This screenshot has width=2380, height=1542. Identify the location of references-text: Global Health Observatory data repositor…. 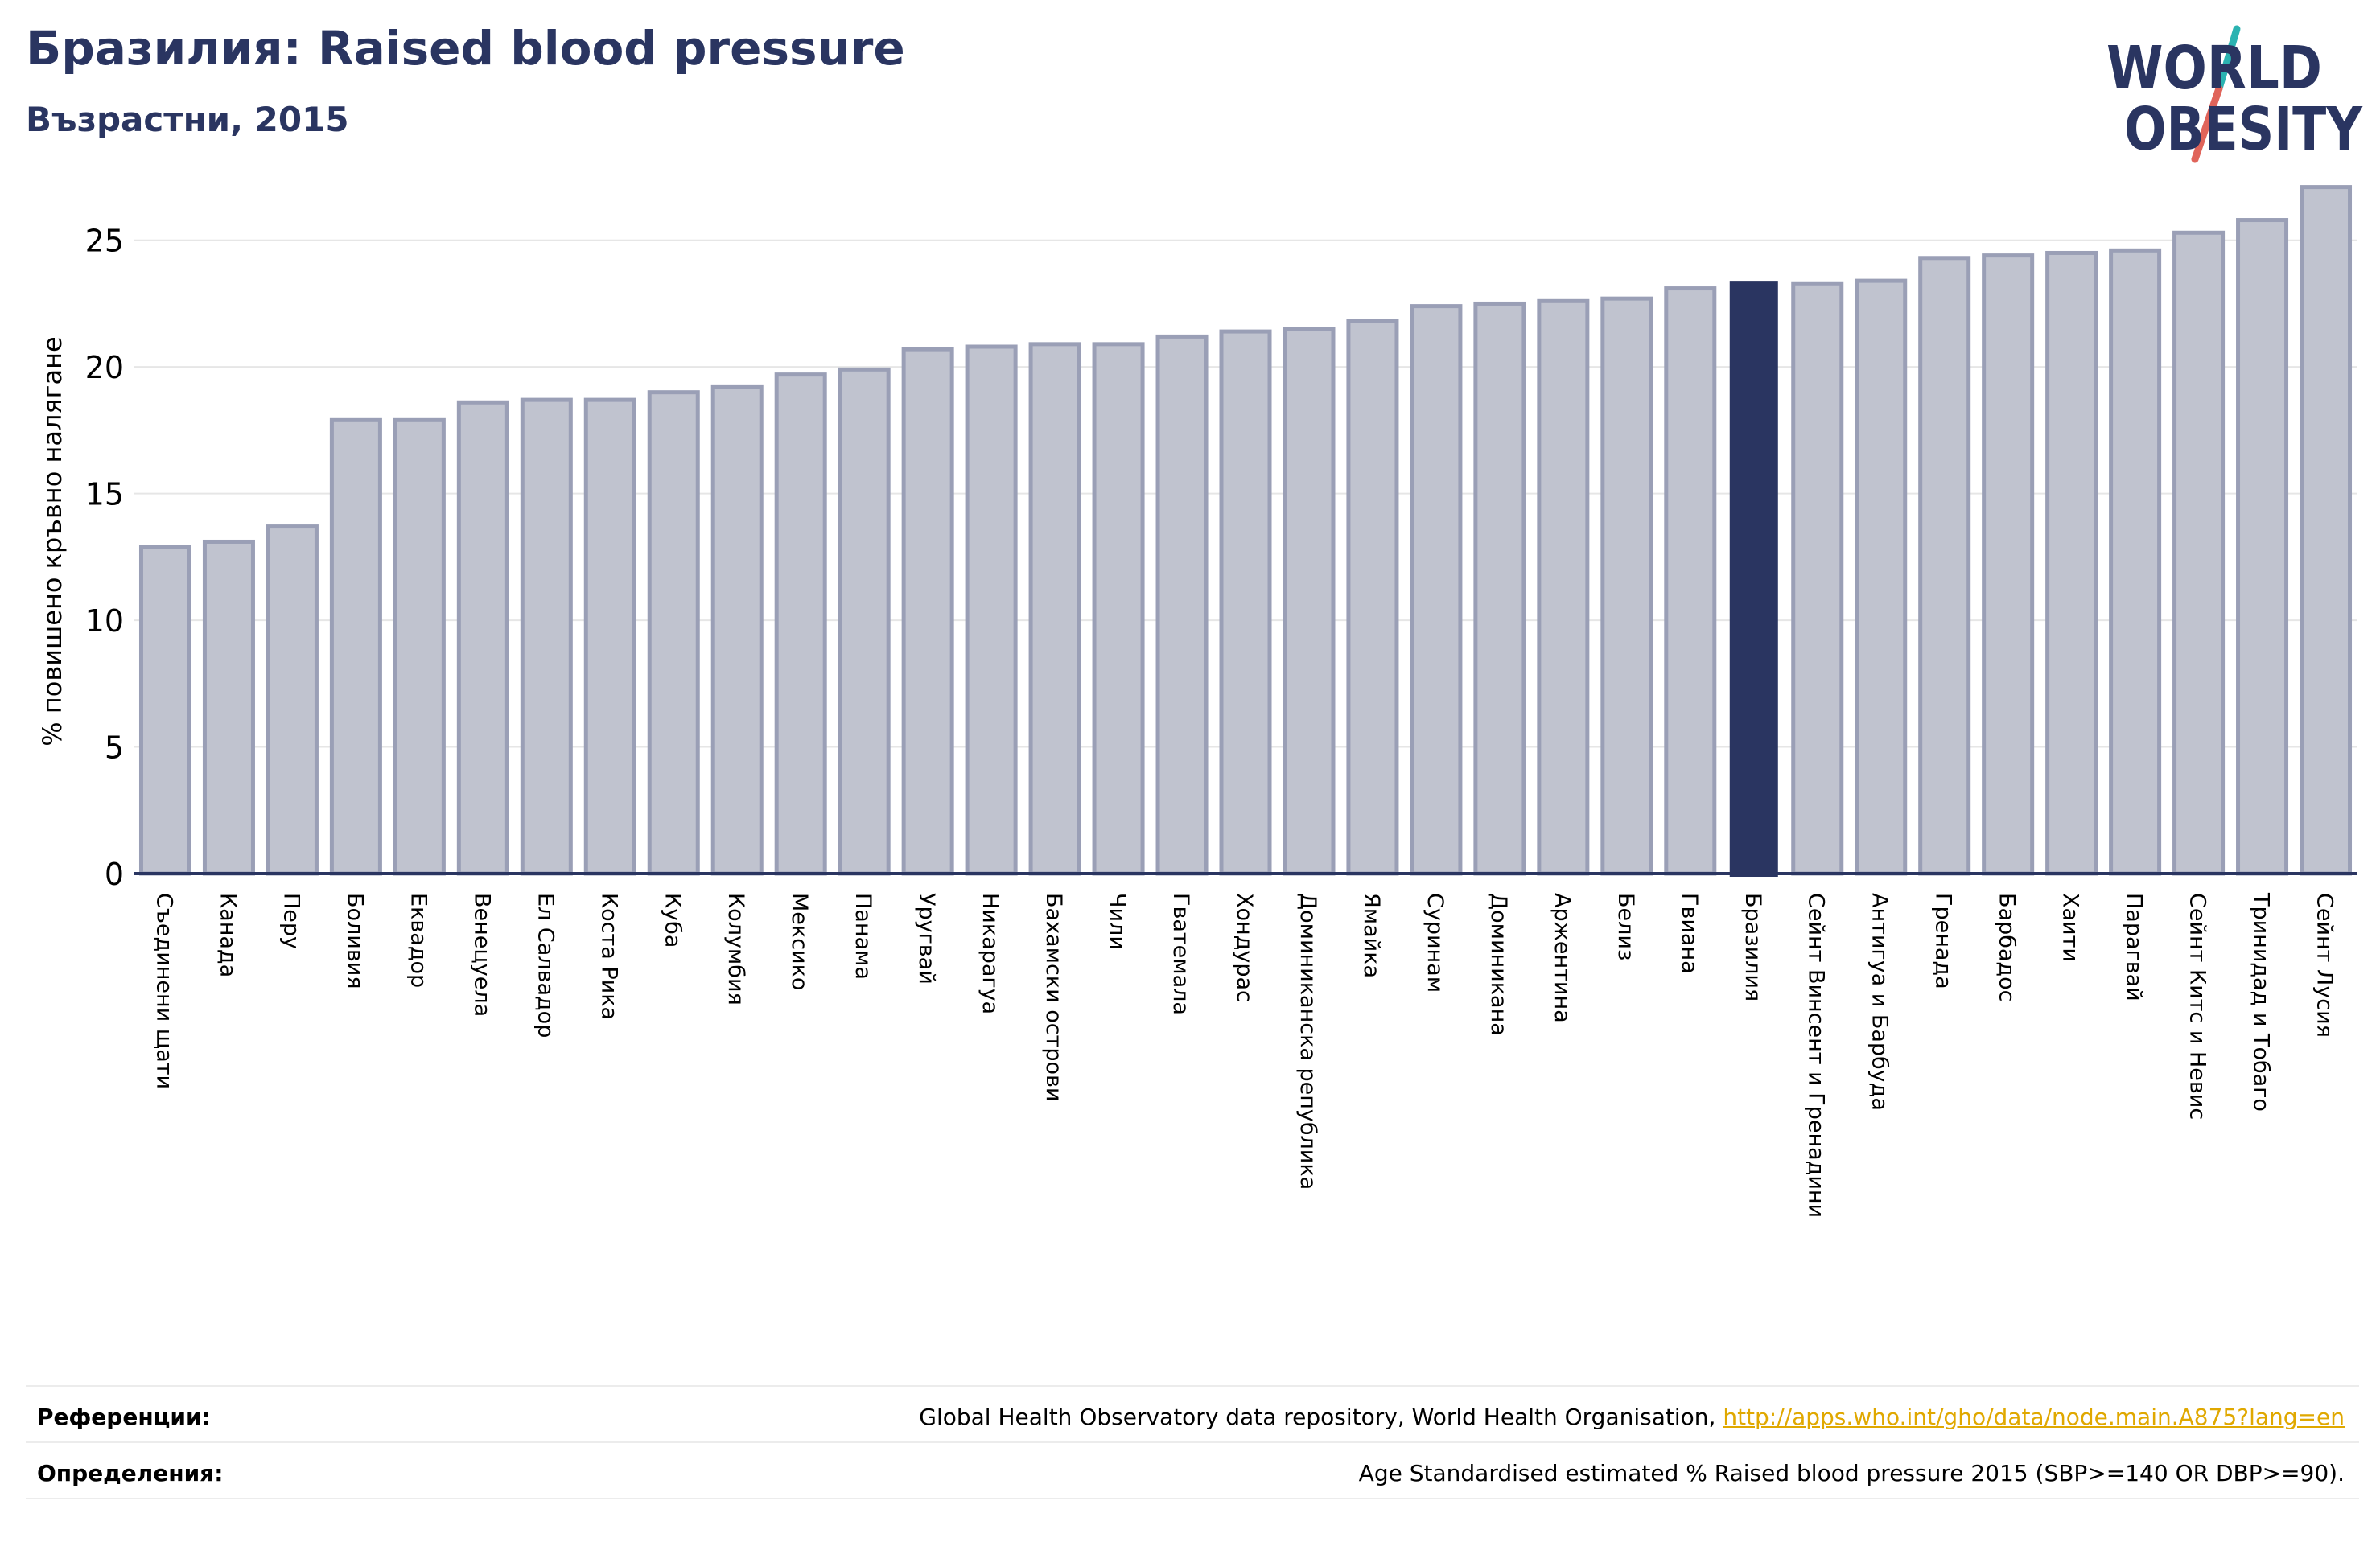
(1632, 1417).